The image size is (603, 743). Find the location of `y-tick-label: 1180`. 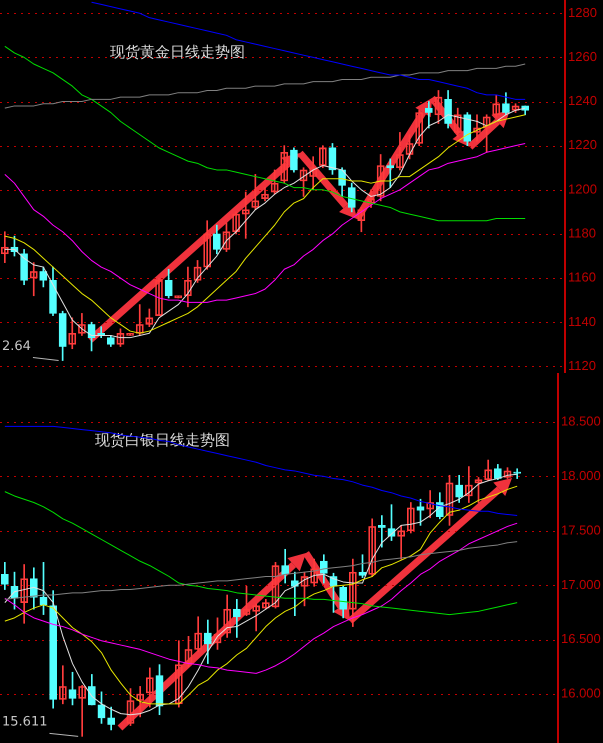

y-tick-label: 1180 is located at coordinates (582, 233).